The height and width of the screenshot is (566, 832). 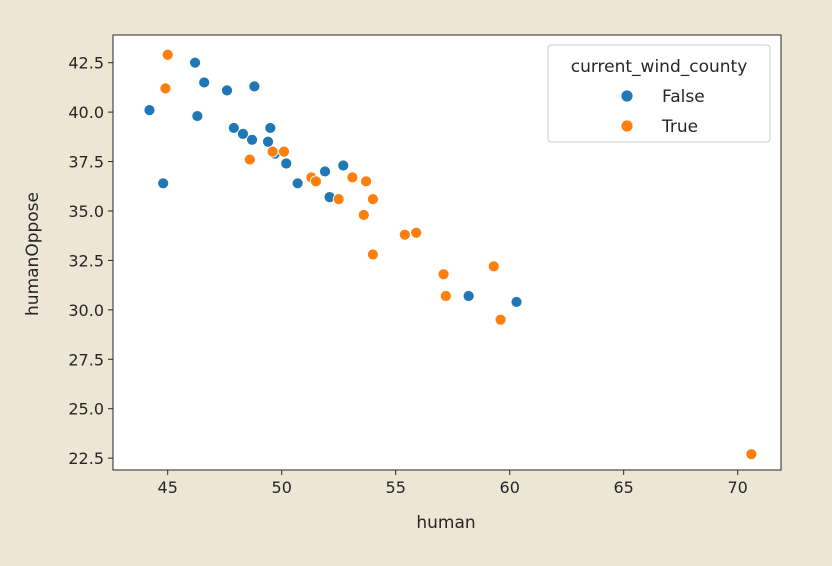 What do you see at coordinates (282, 487) in the screenshot?
I see `x-tick-label: 50` at bounding box center [282, 487].